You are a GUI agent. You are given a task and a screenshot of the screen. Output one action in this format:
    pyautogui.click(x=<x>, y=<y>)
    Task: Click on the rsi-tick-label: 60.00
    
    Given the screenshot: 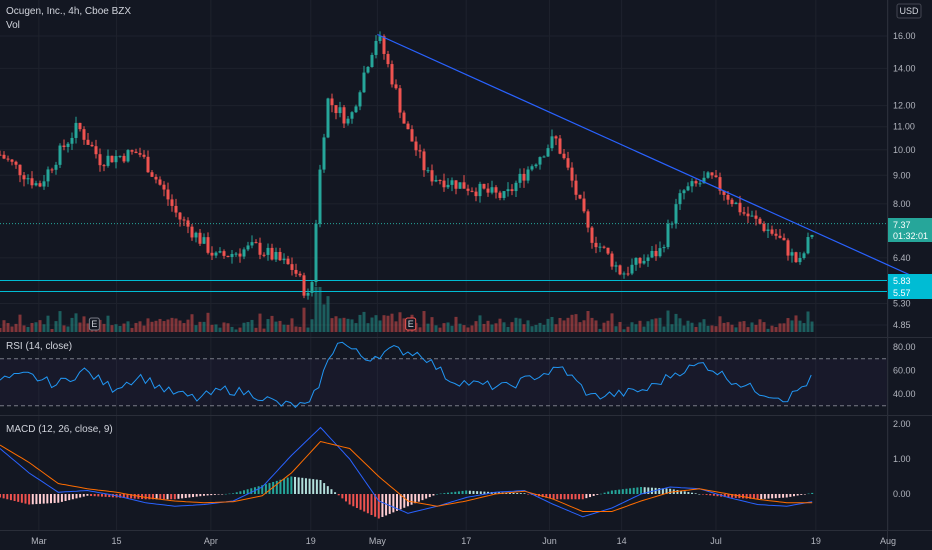 What is the action you would take?
    pyautogui.click(x=904, y=371)
    